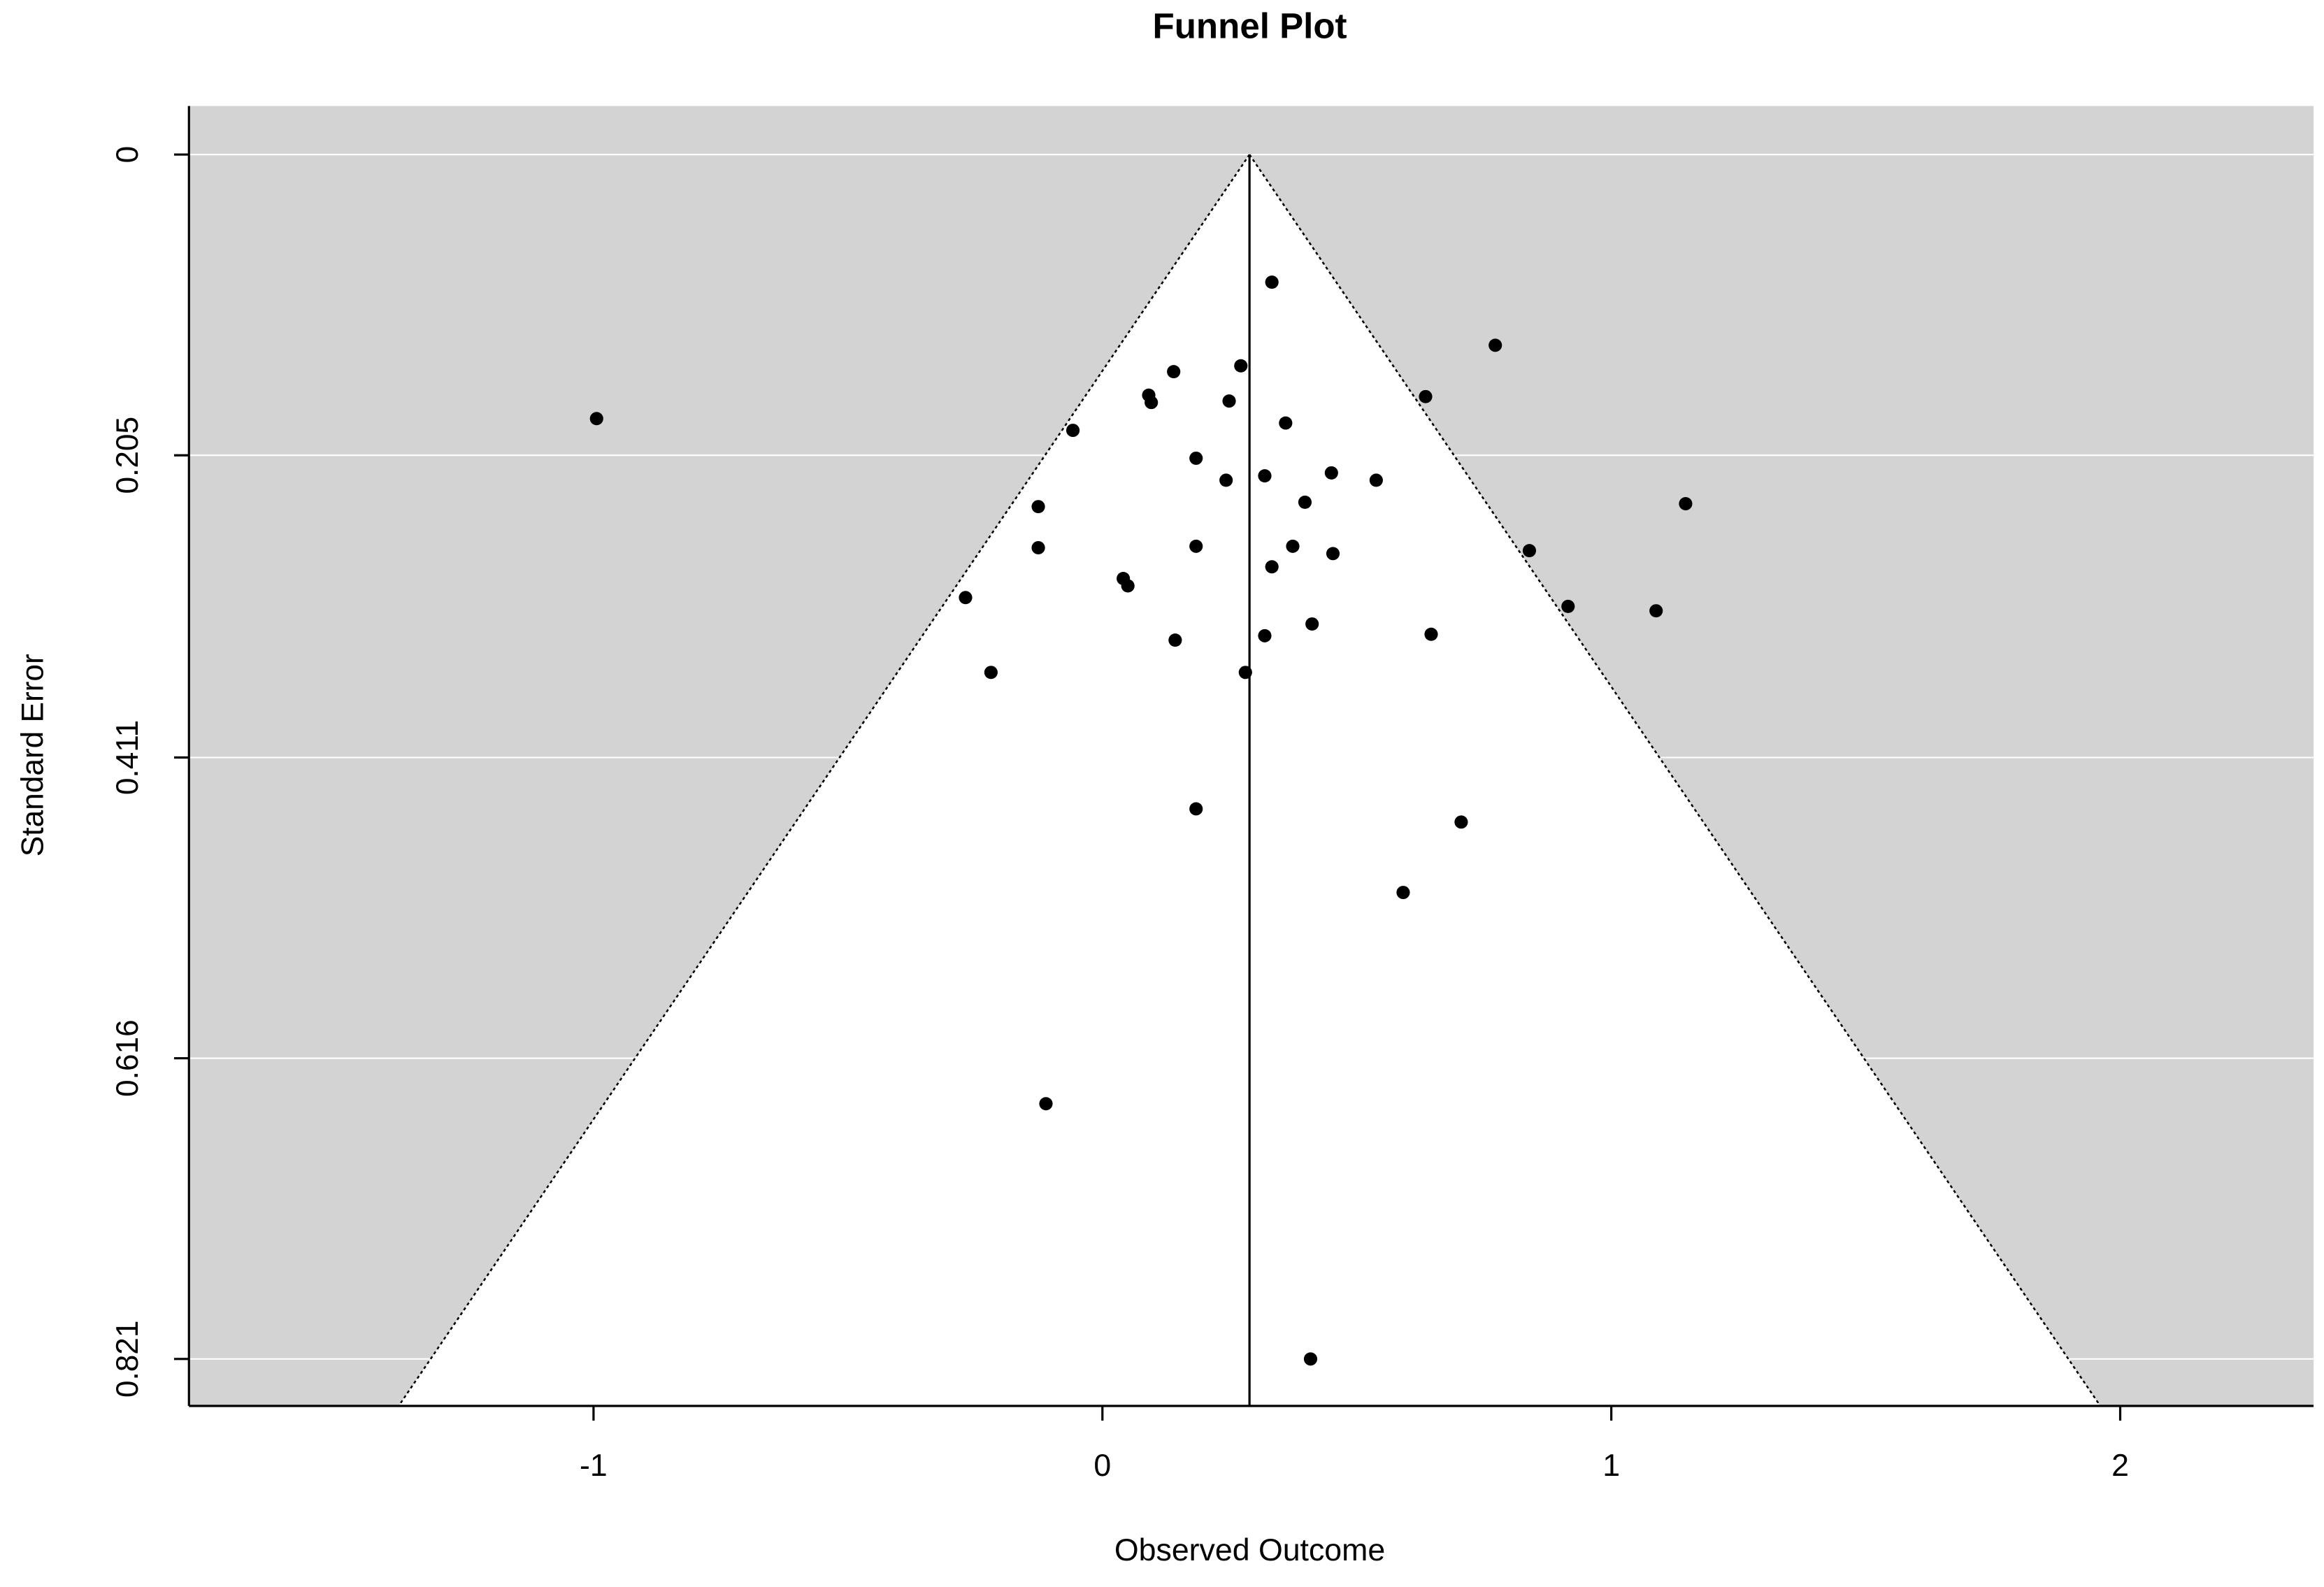  What do you see at coordinates (127, 1058) in the screenshot?
I see `y-tick-label: 0.616` at bounding box center [127, 1058].